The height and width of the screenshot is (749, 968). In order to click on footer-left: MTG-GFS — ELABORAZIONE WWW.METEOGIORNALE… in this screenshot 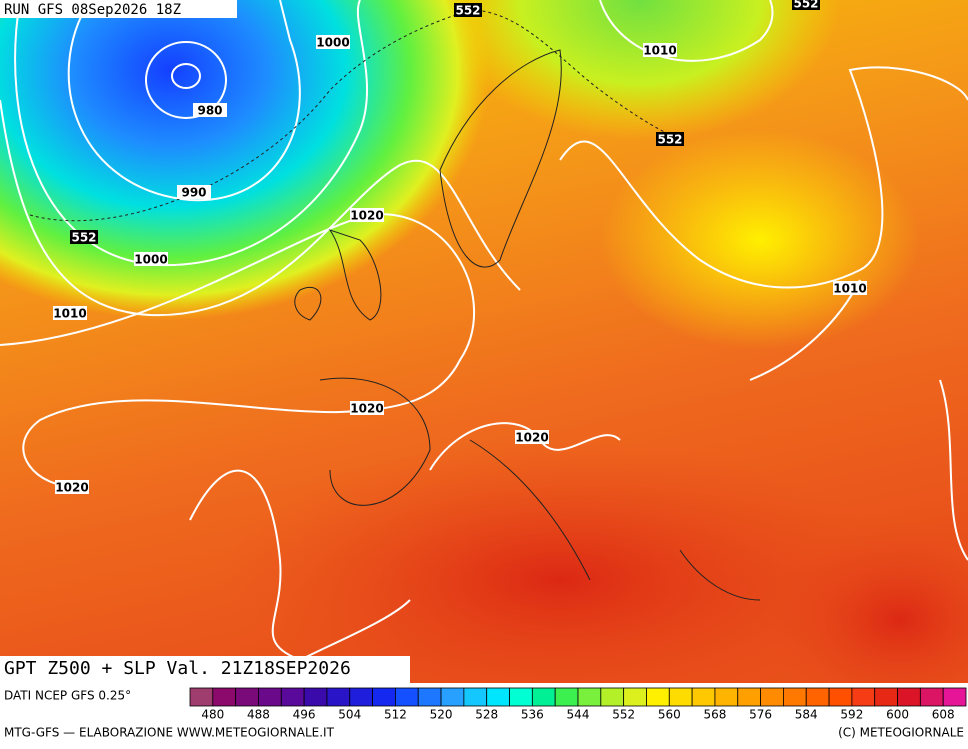, I will do `click(169, 733)`.